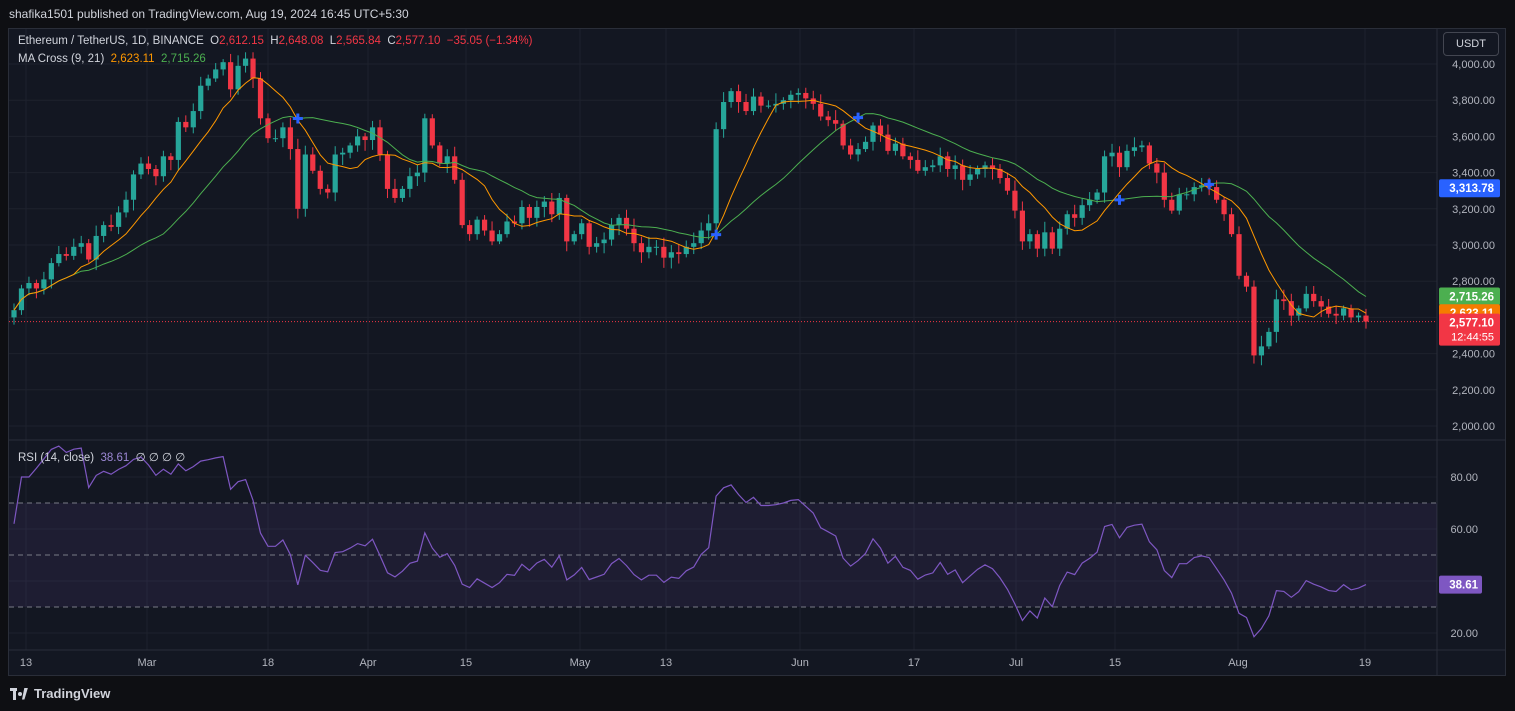  What do you see at coordinates (1473, 101) in the screenshot?
I see `price-tick-label: 3,800.00` at bounding box center [1473, 101].